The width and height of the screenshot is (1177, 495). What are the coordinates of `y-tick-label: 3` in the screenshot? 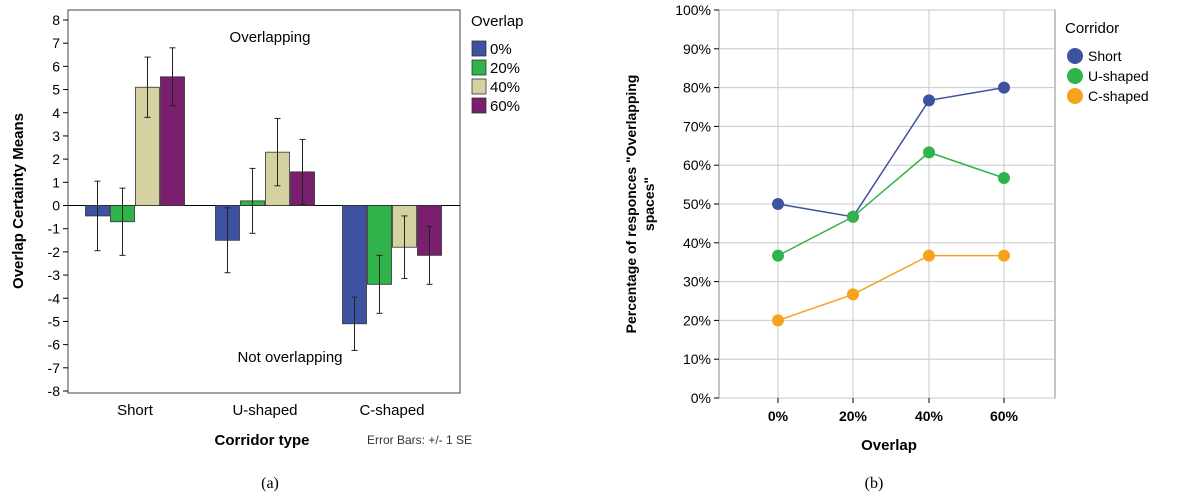 It's located at (56, 136).